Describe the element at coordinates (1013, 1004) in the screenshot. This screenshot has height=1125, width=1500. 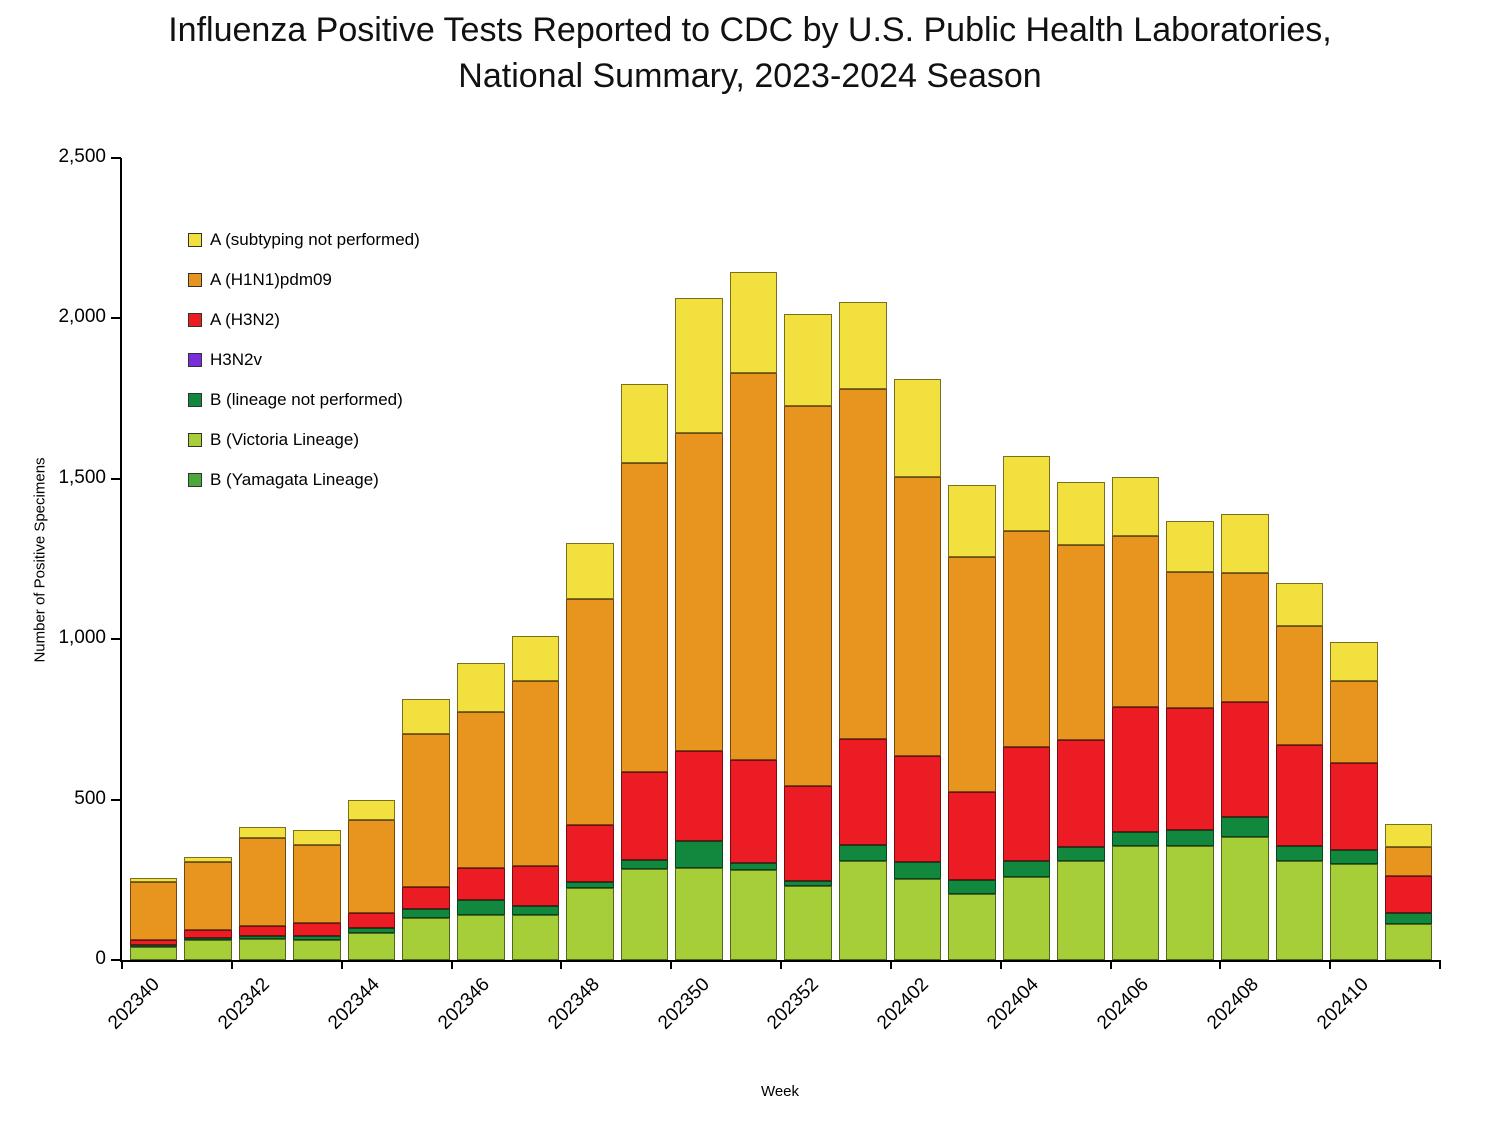
I see `x-tick-label-202404: 202404` at that location.